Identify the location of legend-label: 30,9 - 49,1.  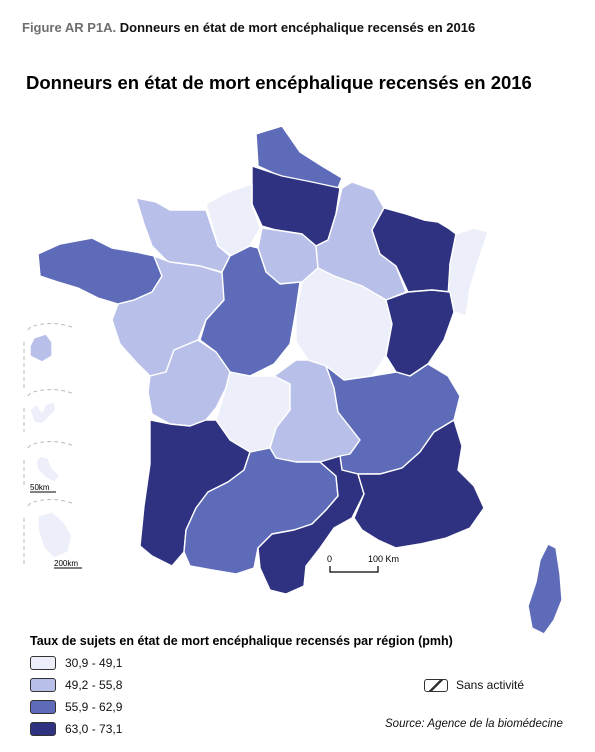
(94, 663).